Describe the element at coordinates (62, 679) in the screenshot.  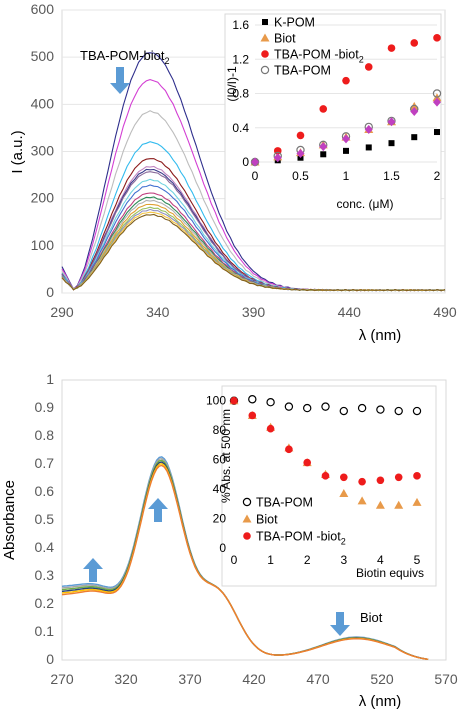
I see `bottom-x-tick-label: 270` at that location.